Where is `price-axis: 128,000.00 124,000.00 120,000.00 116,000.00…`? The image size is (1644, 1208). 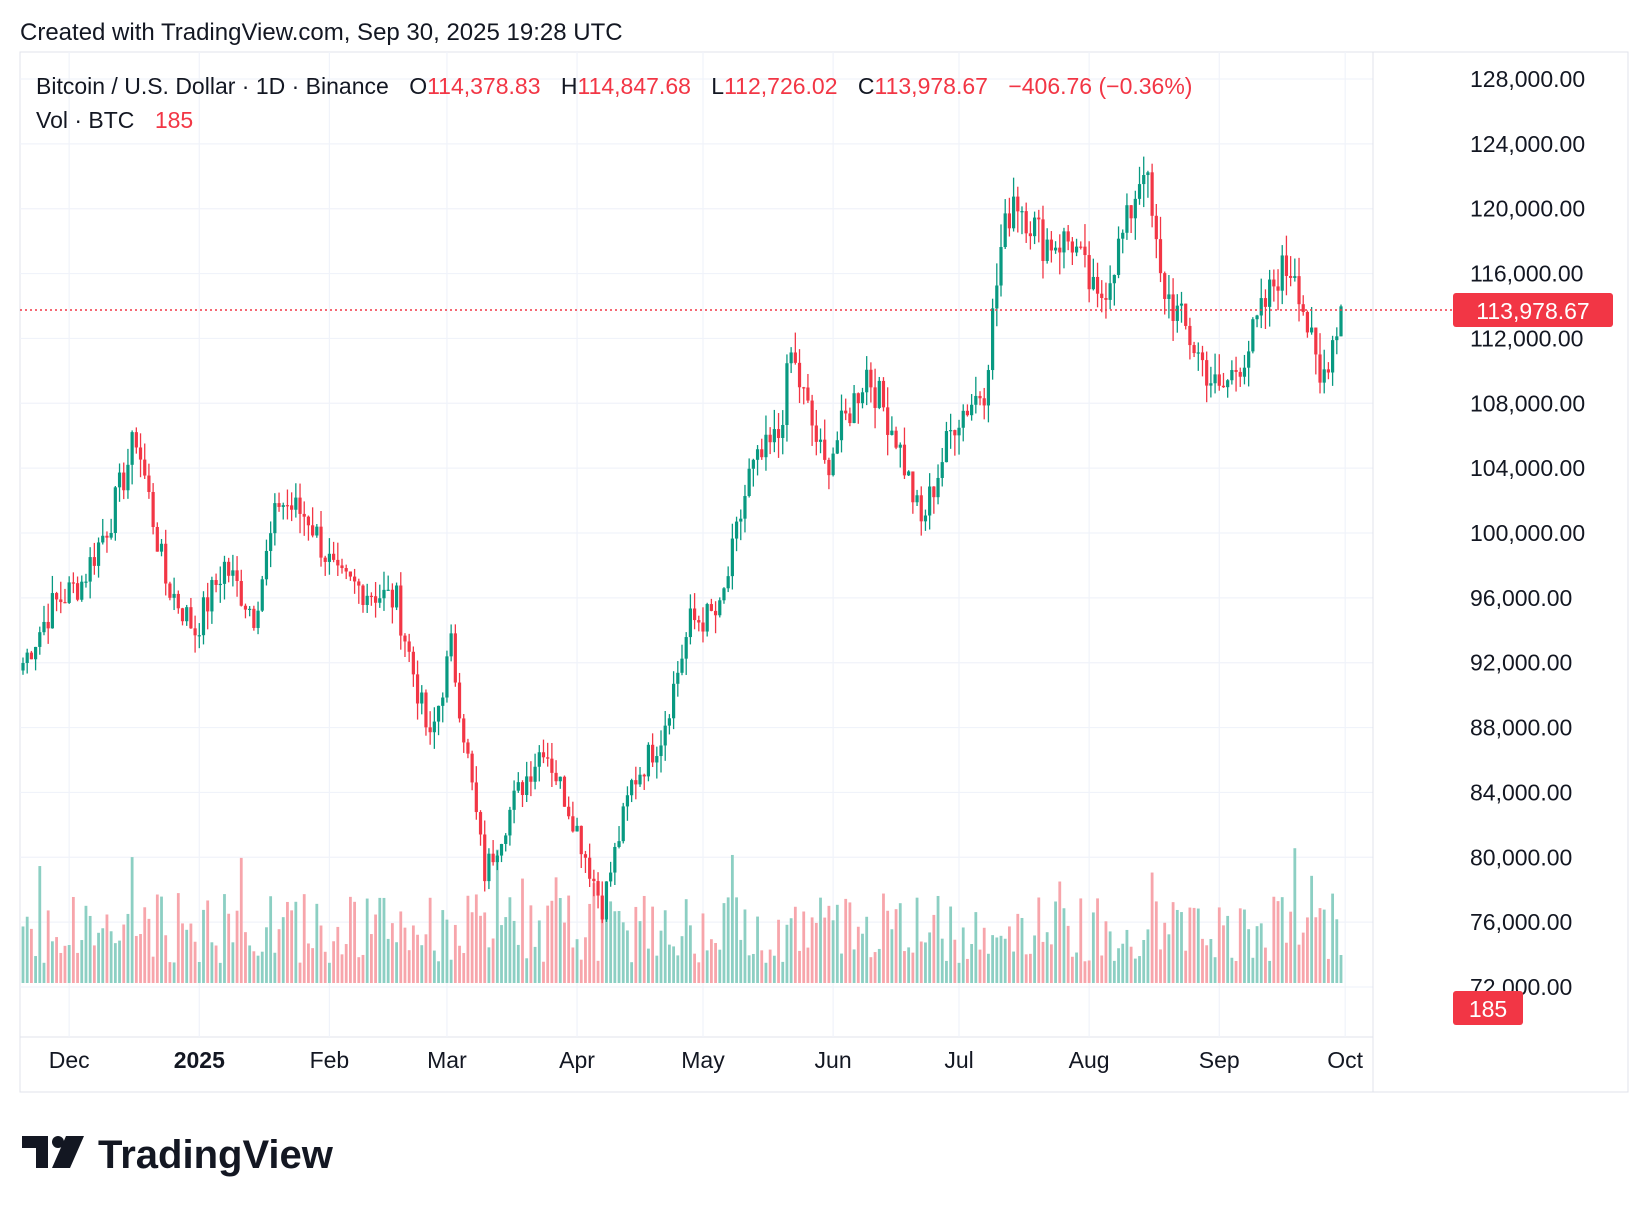 price-axis: 128,000.00 124,000.00 120,000.00 116,000.00… is located at coordinates (1527, 533).